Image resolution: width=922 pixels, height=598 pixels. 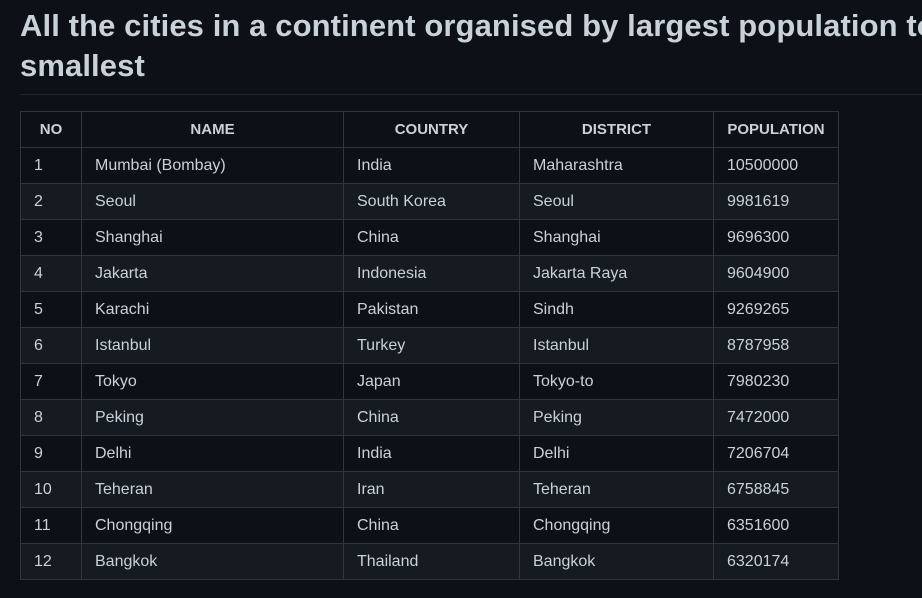 I want to click on cell-population: 6320174, so click(x=776, y=561).